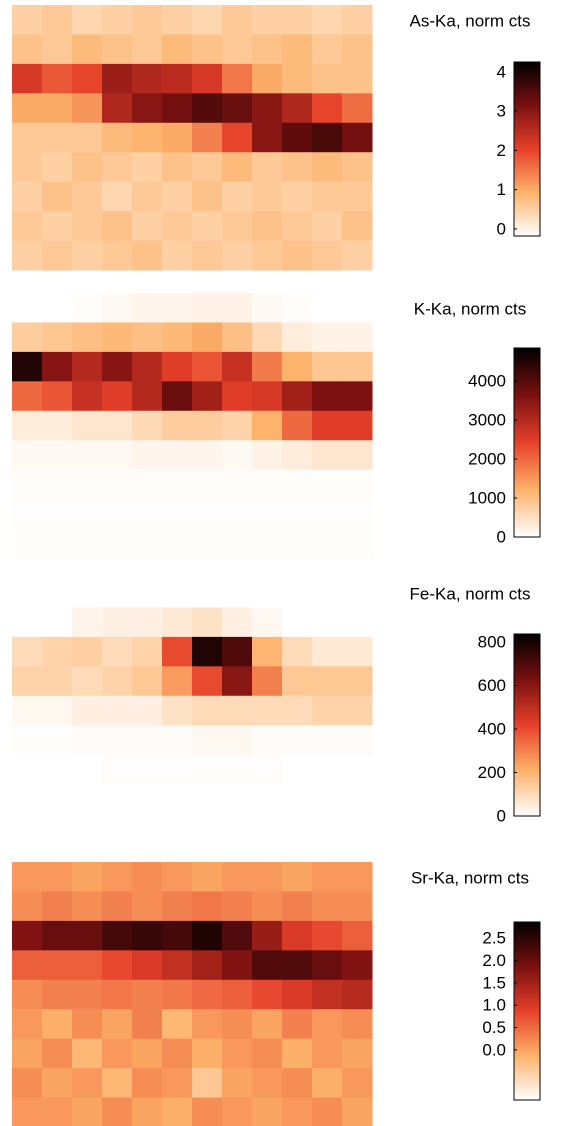 Image resolution: width=565 pixels, height=1126 pixels. What do you see at coordinates (494, 960) in the screenshot?
I see `colorbar-tick-label: 2.0` at bounding box center [494, 960].